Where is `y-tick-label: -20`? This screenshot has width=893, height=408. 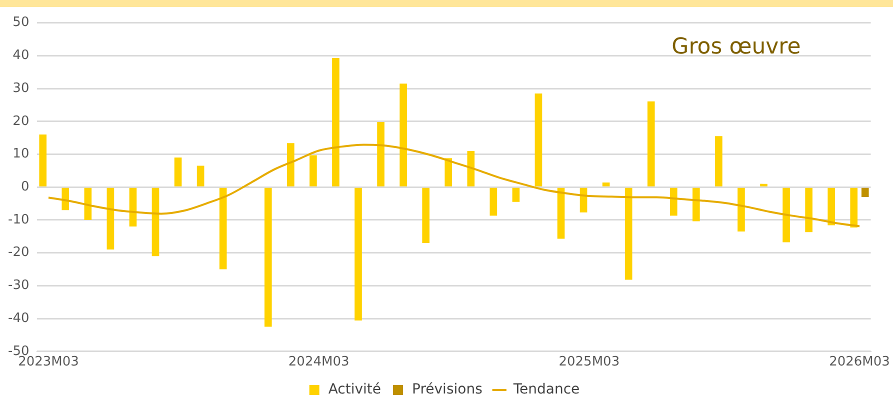
y-tick-label: -20 is located at coordinates (19, 252).